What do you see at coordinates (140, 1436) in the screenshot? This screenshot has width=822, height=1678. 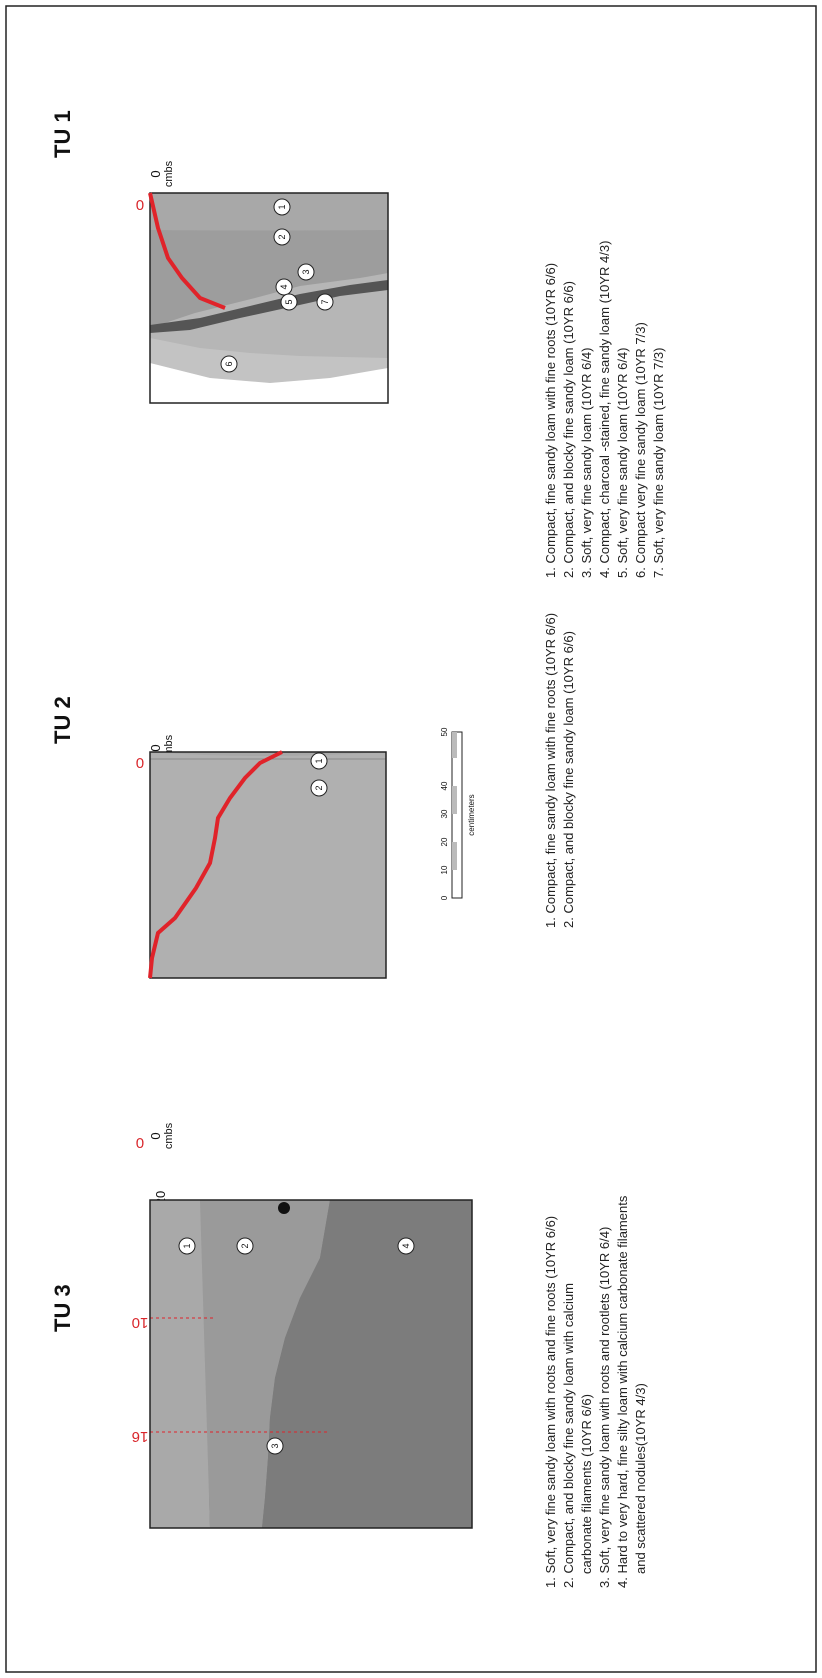 I see `tu3-curve-label-16: 16` at bounding box center [140, 1436].